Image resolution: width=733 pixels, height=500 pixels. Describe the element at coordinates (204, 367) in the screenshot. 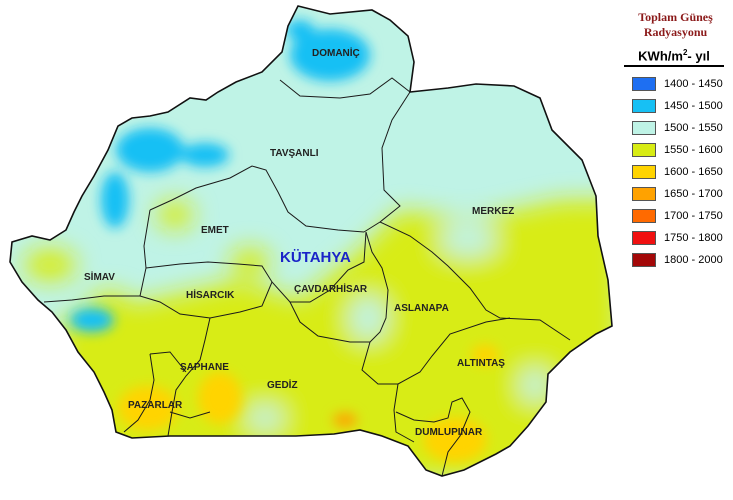

I see `label-saphane: ŞAPHANE` at that location.